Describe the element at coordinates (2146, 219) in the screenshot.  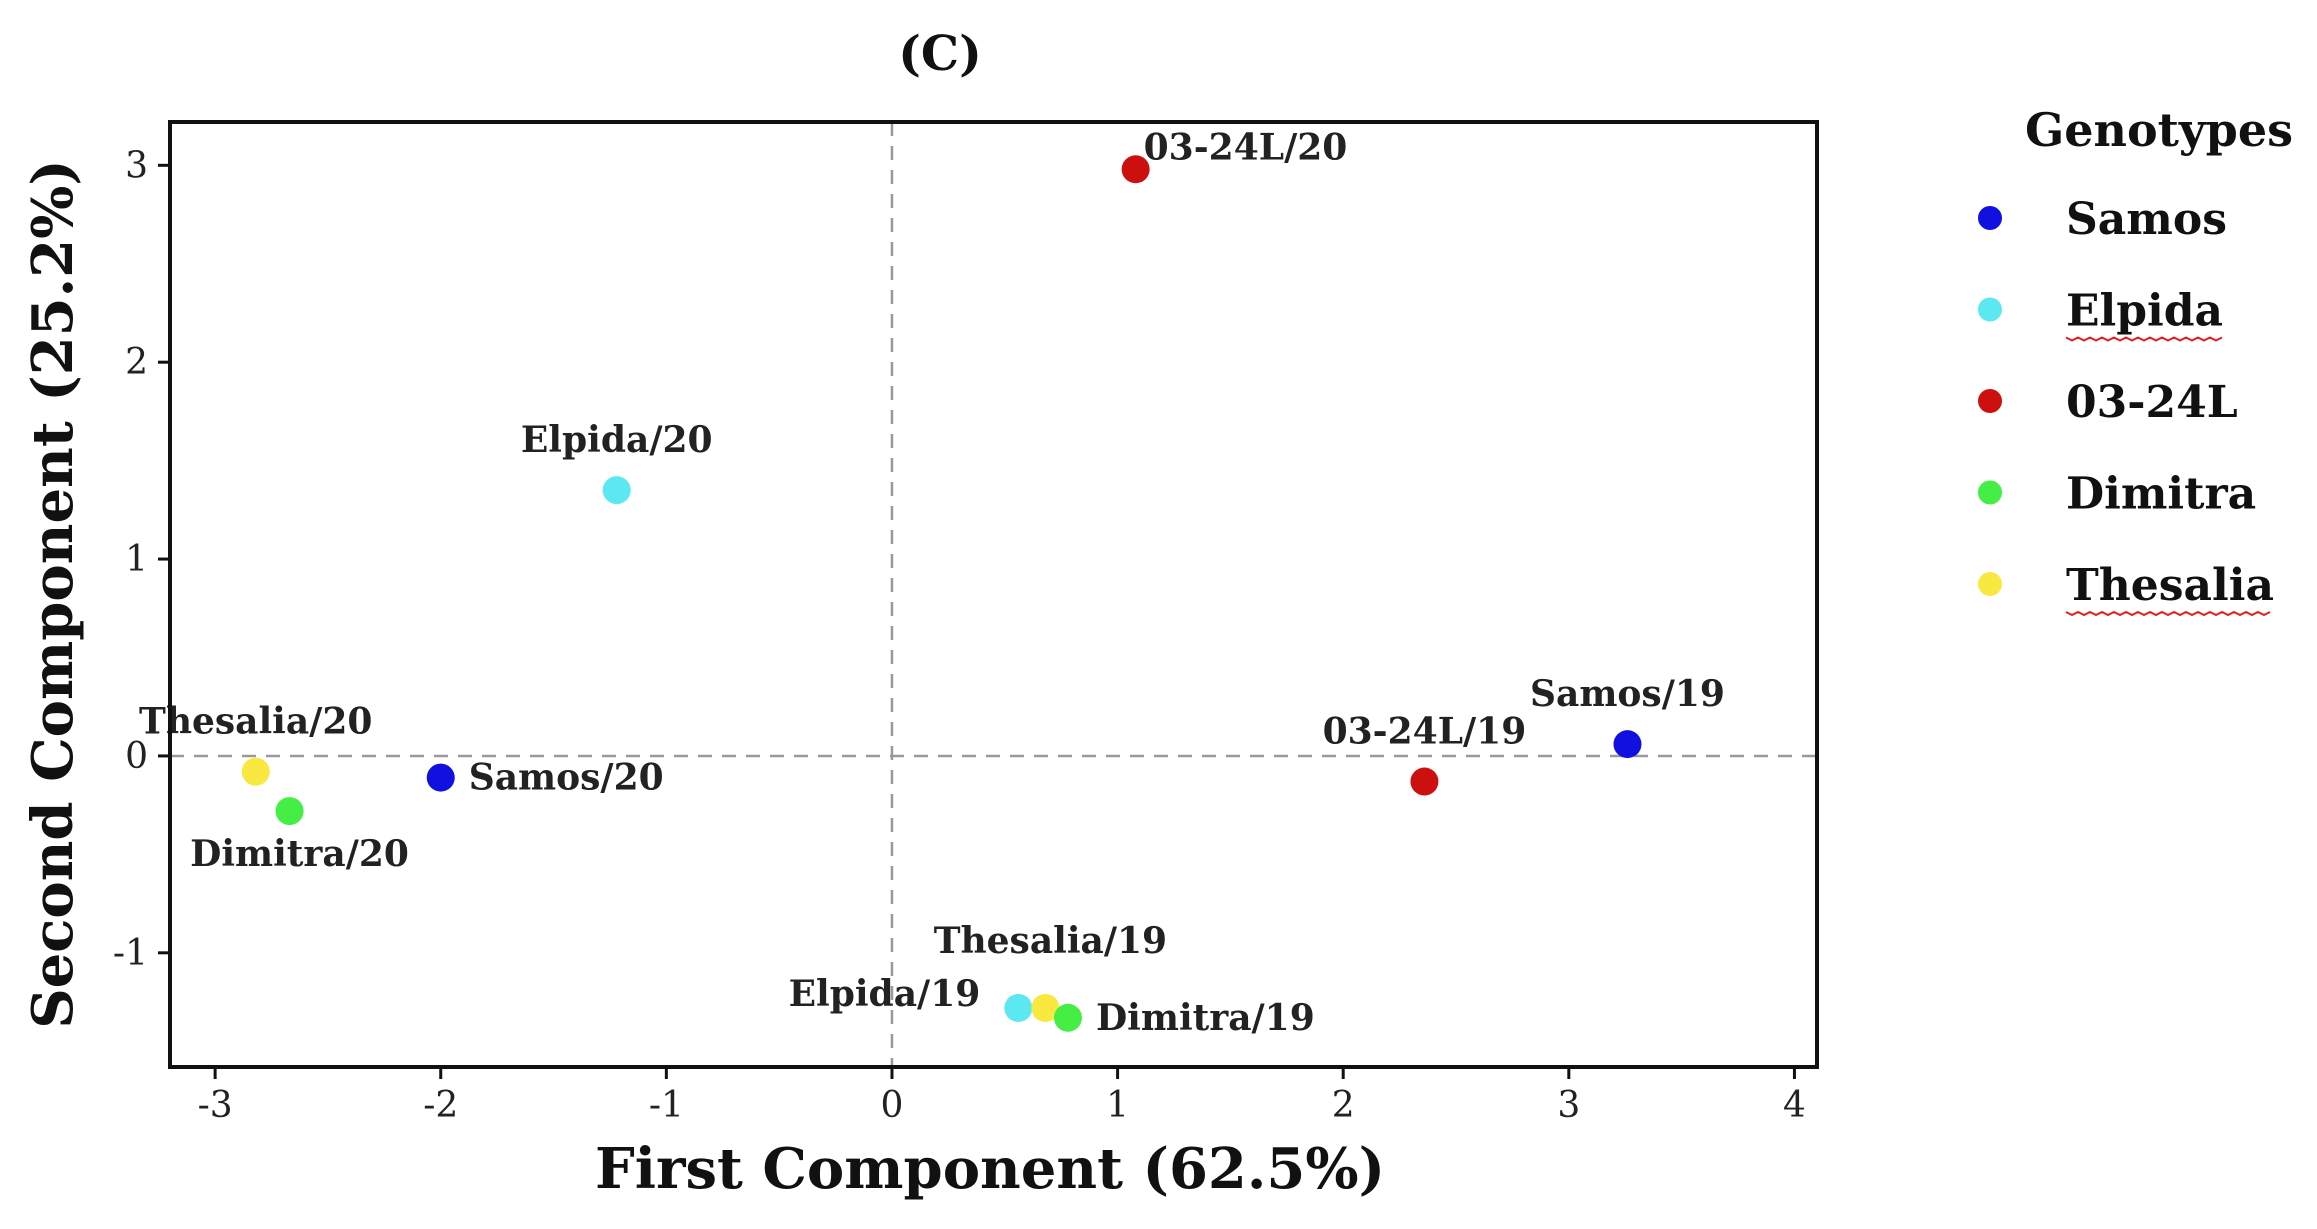
I see `legend-label: Samos` at that location.